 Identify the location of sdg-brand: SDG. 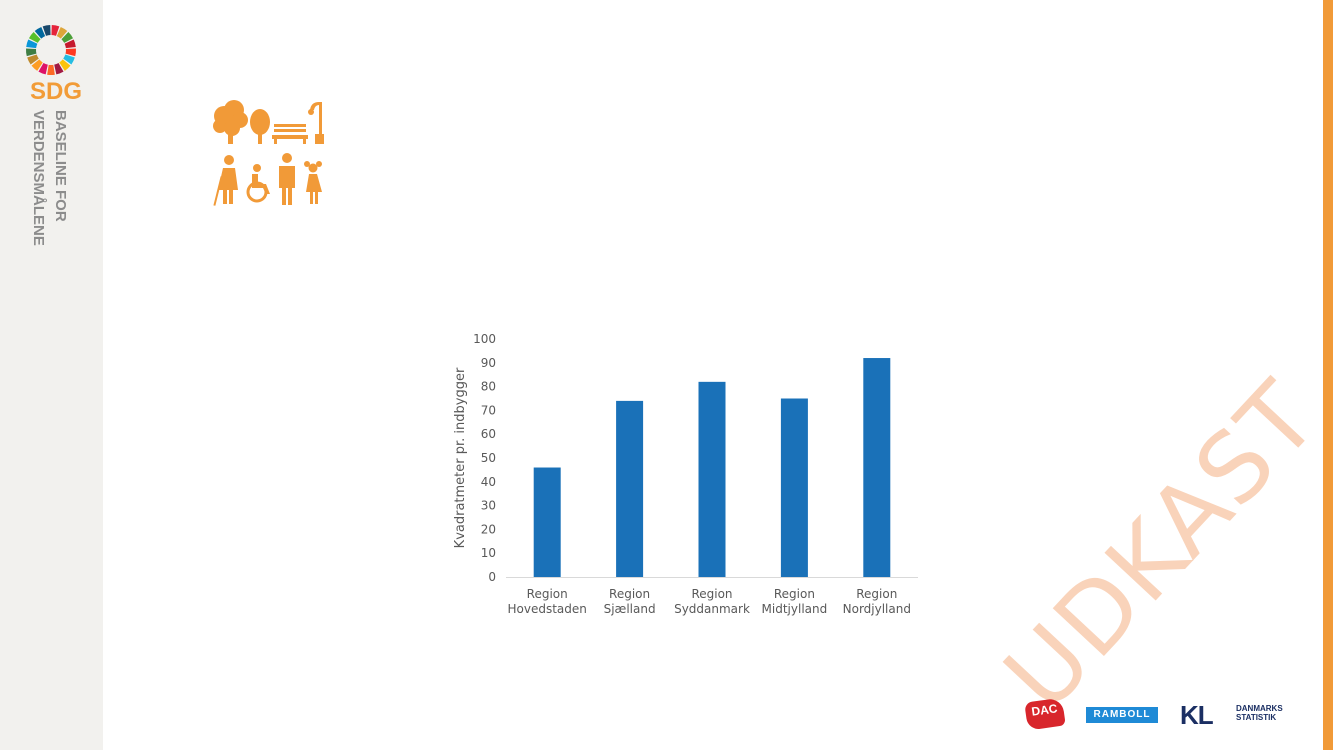
(56, 91).